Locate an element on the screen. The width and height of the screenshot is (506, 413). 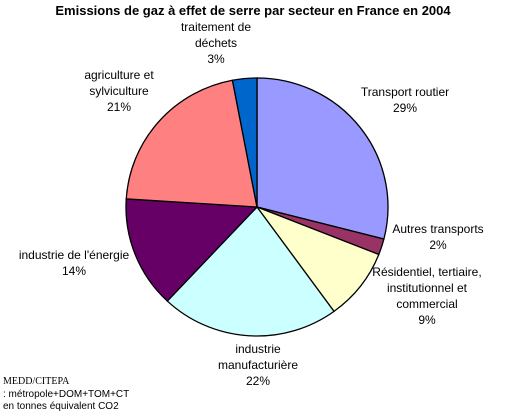
source-note: MEDD/CITEPA is located at coordinates (36, 381).